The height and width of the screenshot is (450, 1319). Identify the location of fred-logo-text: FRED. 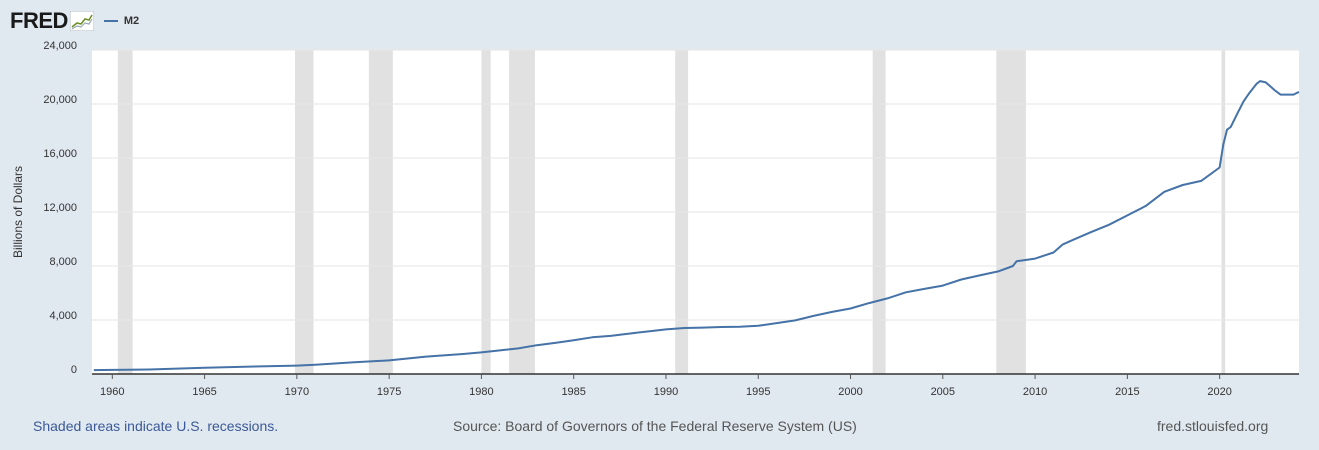
(39, 20).